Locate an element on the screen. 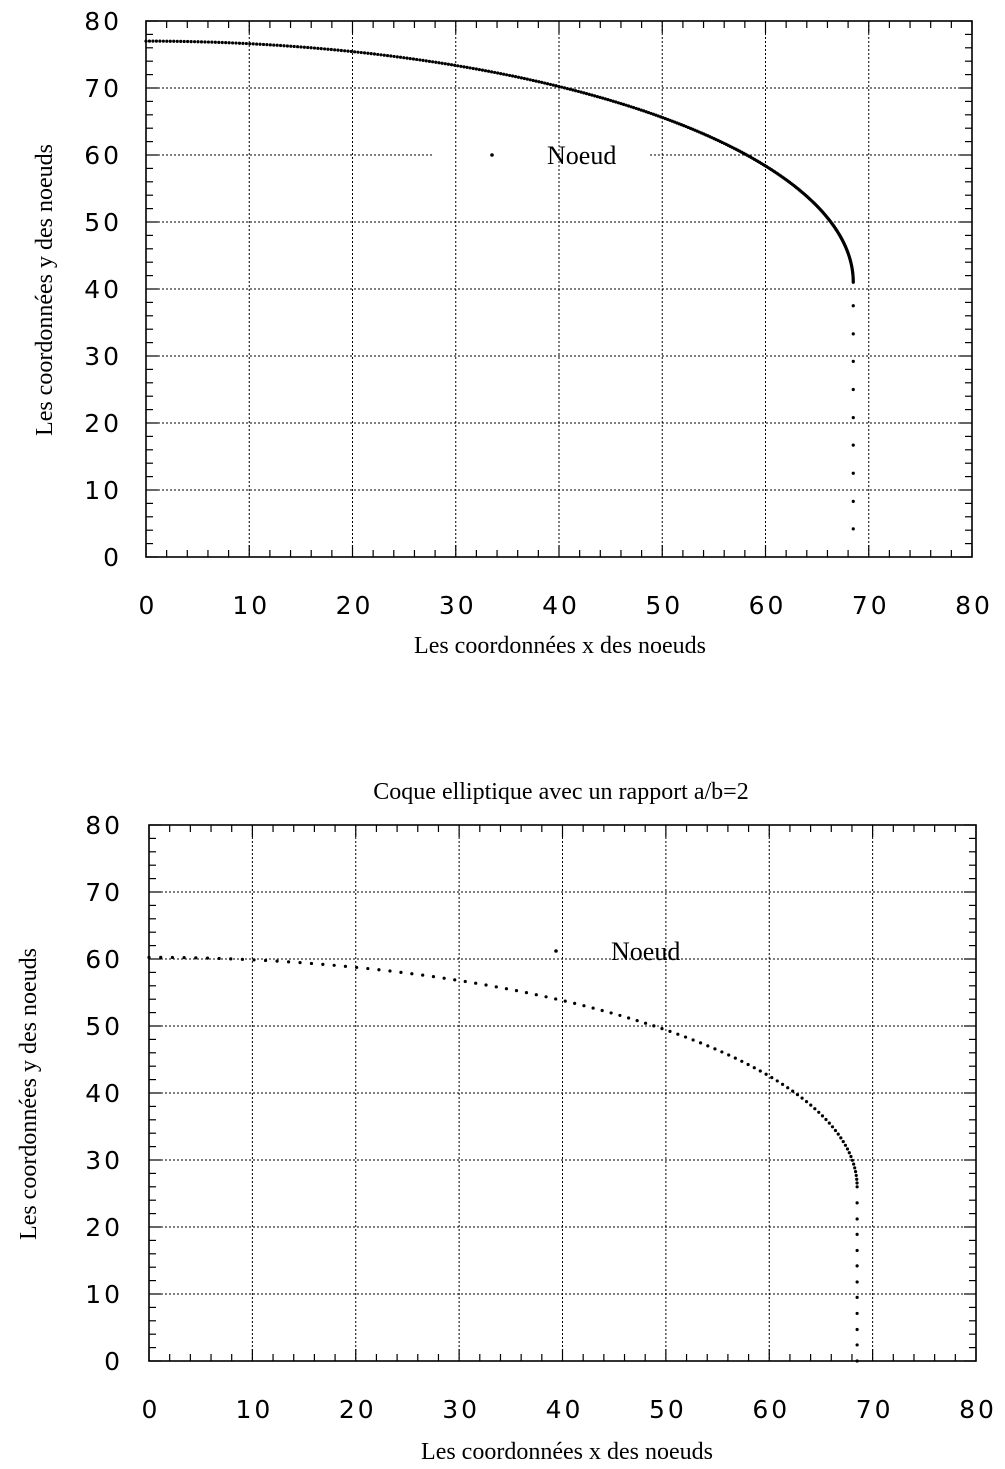 The height and width of the screenshot is (1469, 1005). x-tick-label: 80 is located at coordinates (978, 1409).